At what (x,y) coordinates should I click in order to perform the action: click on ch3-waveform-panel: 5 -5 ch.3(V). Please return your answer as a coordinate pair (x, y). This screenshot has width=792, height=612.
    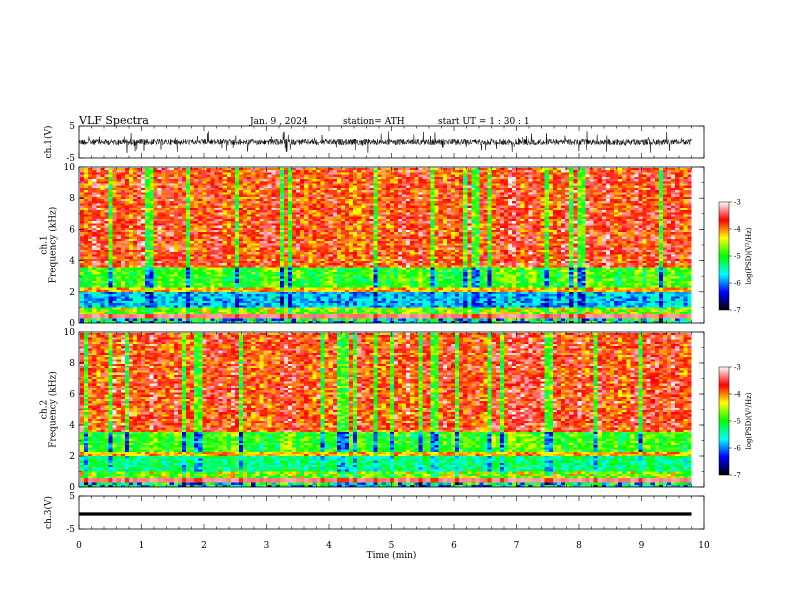
    Looking at the image, I should click on (374, 513).